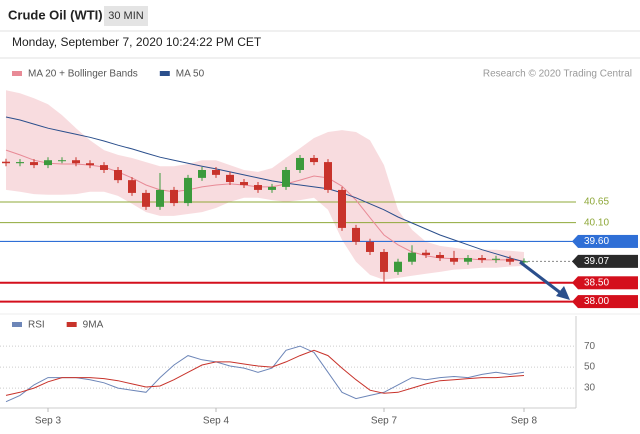 The width and height of the screenshot is (640, 434). Describe the element at coordinates (190, 74) in the screenshot. I see `legend-label: MA 50` at that location.